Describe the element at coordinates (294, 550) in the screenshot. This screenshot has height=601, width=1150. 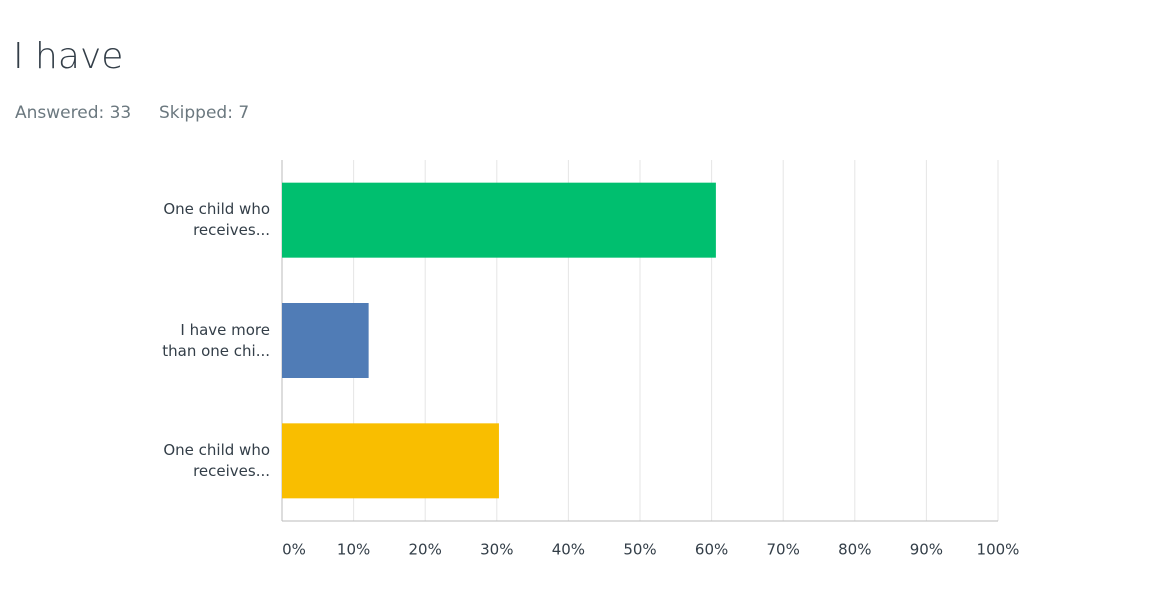
I see `x-tick-label: 0%` at that location.